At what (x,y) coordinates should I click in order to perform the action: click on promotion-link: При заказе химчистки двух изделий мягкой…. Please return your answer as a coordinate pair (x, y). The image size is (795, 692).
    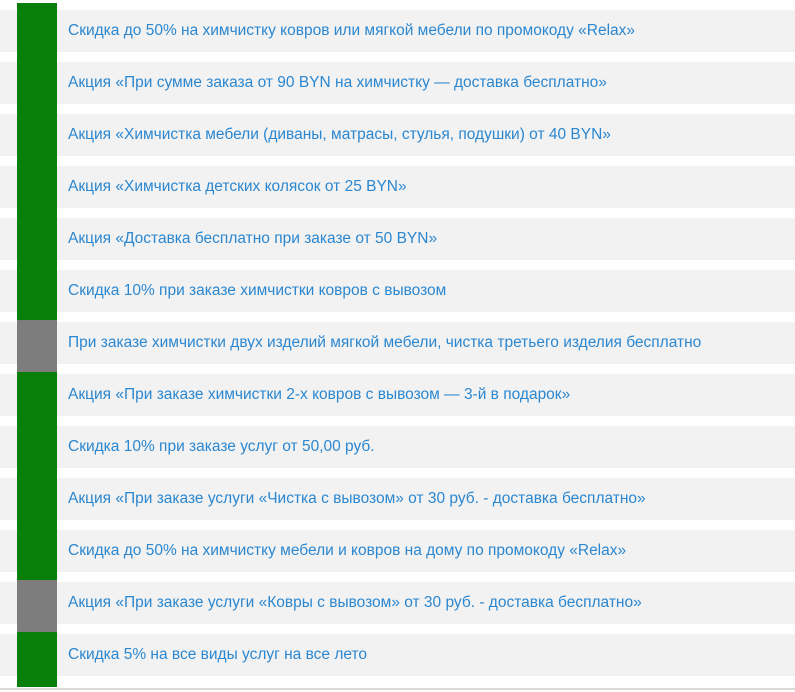
    Looking at the image, I should click on (385, 343).